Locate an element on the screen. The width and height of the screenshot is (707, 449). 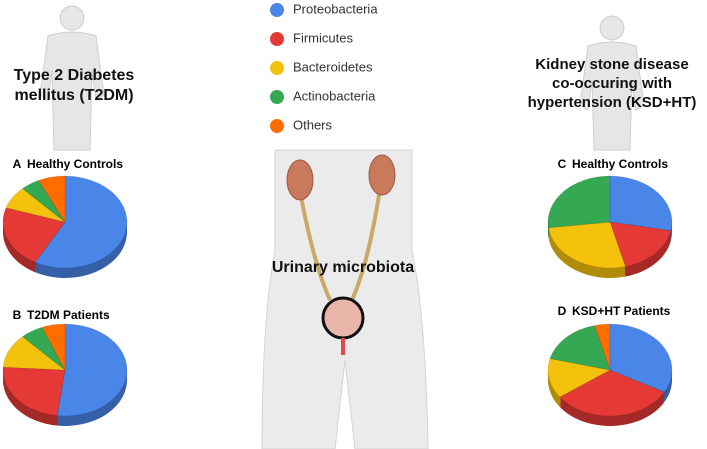
center-label: Urinary microbiota is located at coordinates (343, 267).